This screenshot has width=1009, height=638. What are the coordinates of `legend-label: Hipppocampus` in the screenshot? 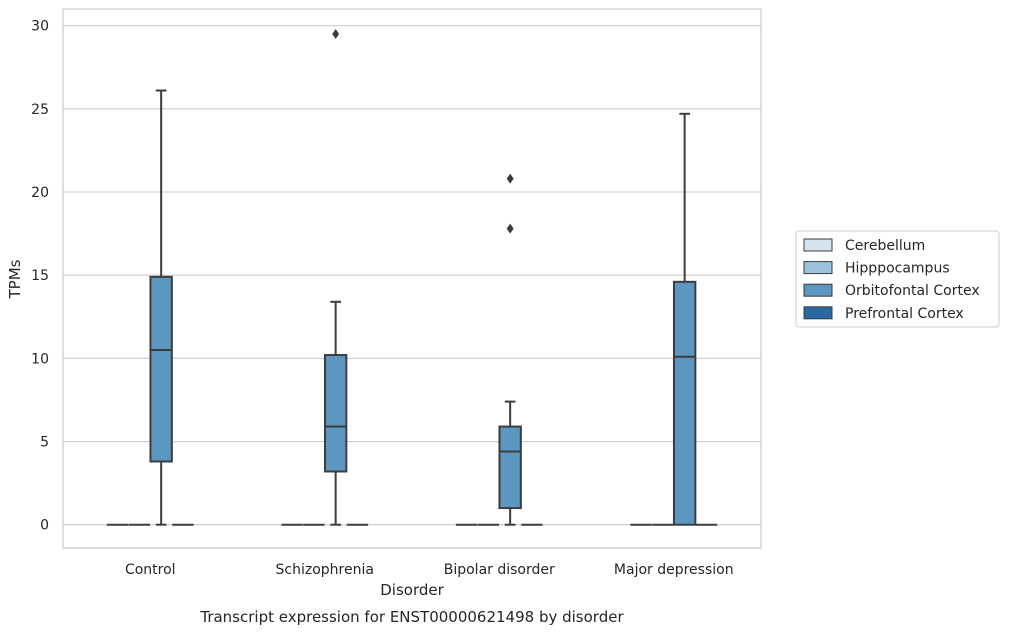 It's located at (897, 269).